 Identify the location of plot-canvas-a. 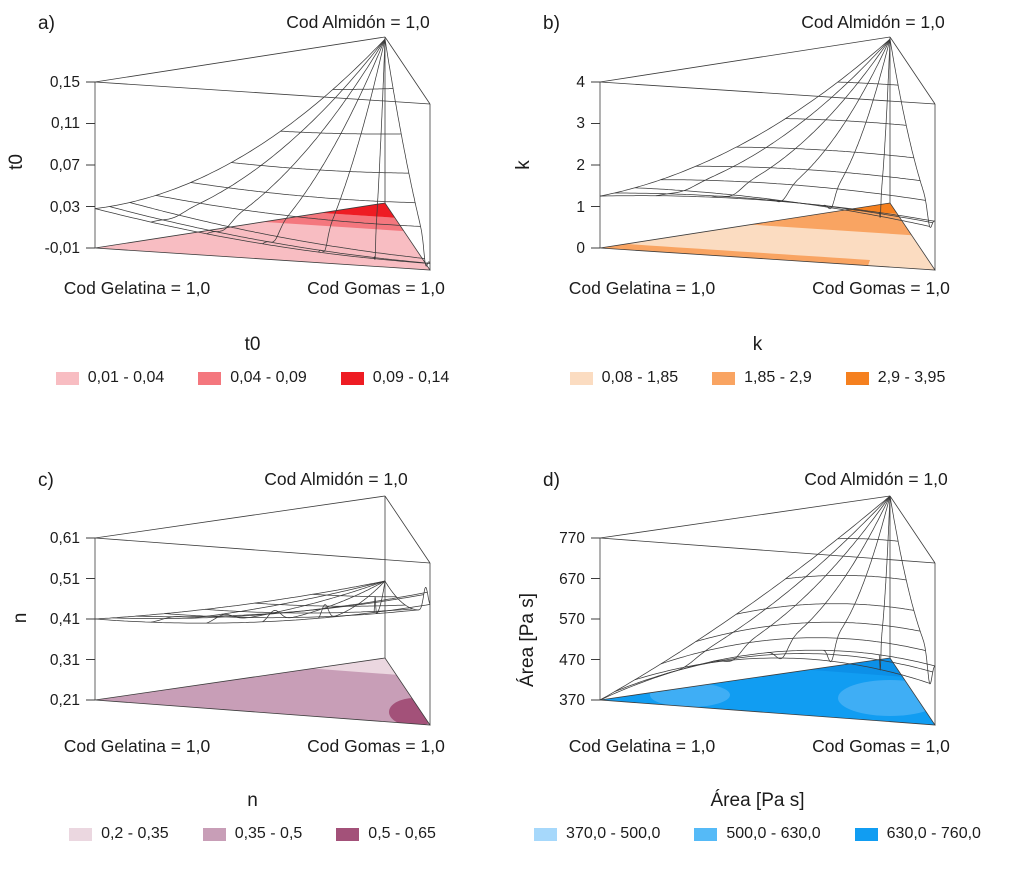
(258, 153).